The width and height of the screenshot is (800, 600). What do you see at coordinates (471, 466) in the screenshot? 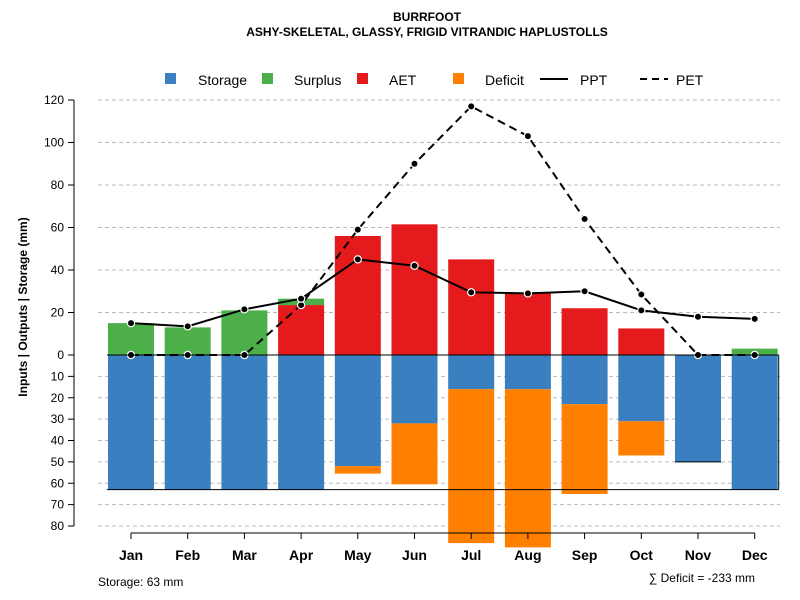
I see `bar-deficit-jul` at bounding box center [471, 466].